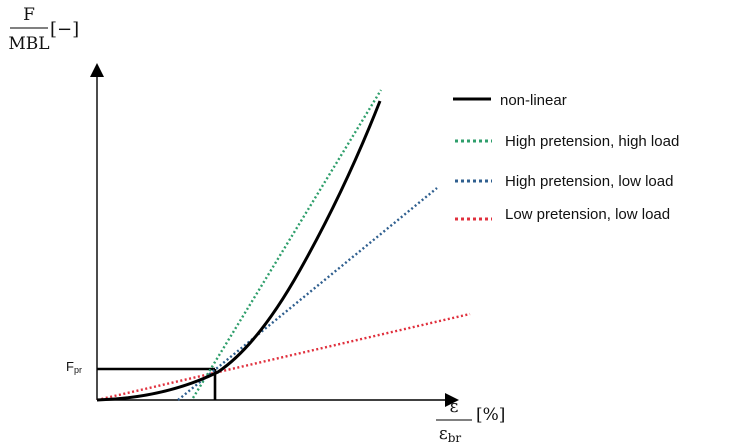 The width and height of the screenshot is (731, 443). What do you see at coordinates (283, 357) in the screenshot?
I see `curve-low-pretension-low-load` at bounding box center [283, 357].